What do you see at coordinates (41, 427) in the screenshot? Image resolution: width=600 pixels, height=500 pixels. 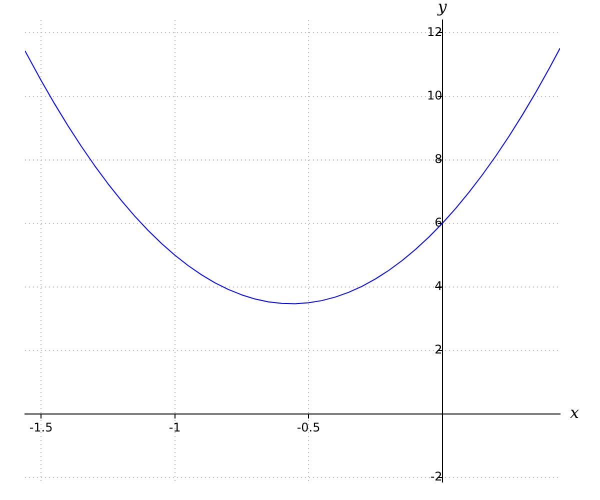 I see `x-tick-label: -1.5` at bounding box center [41, 427].